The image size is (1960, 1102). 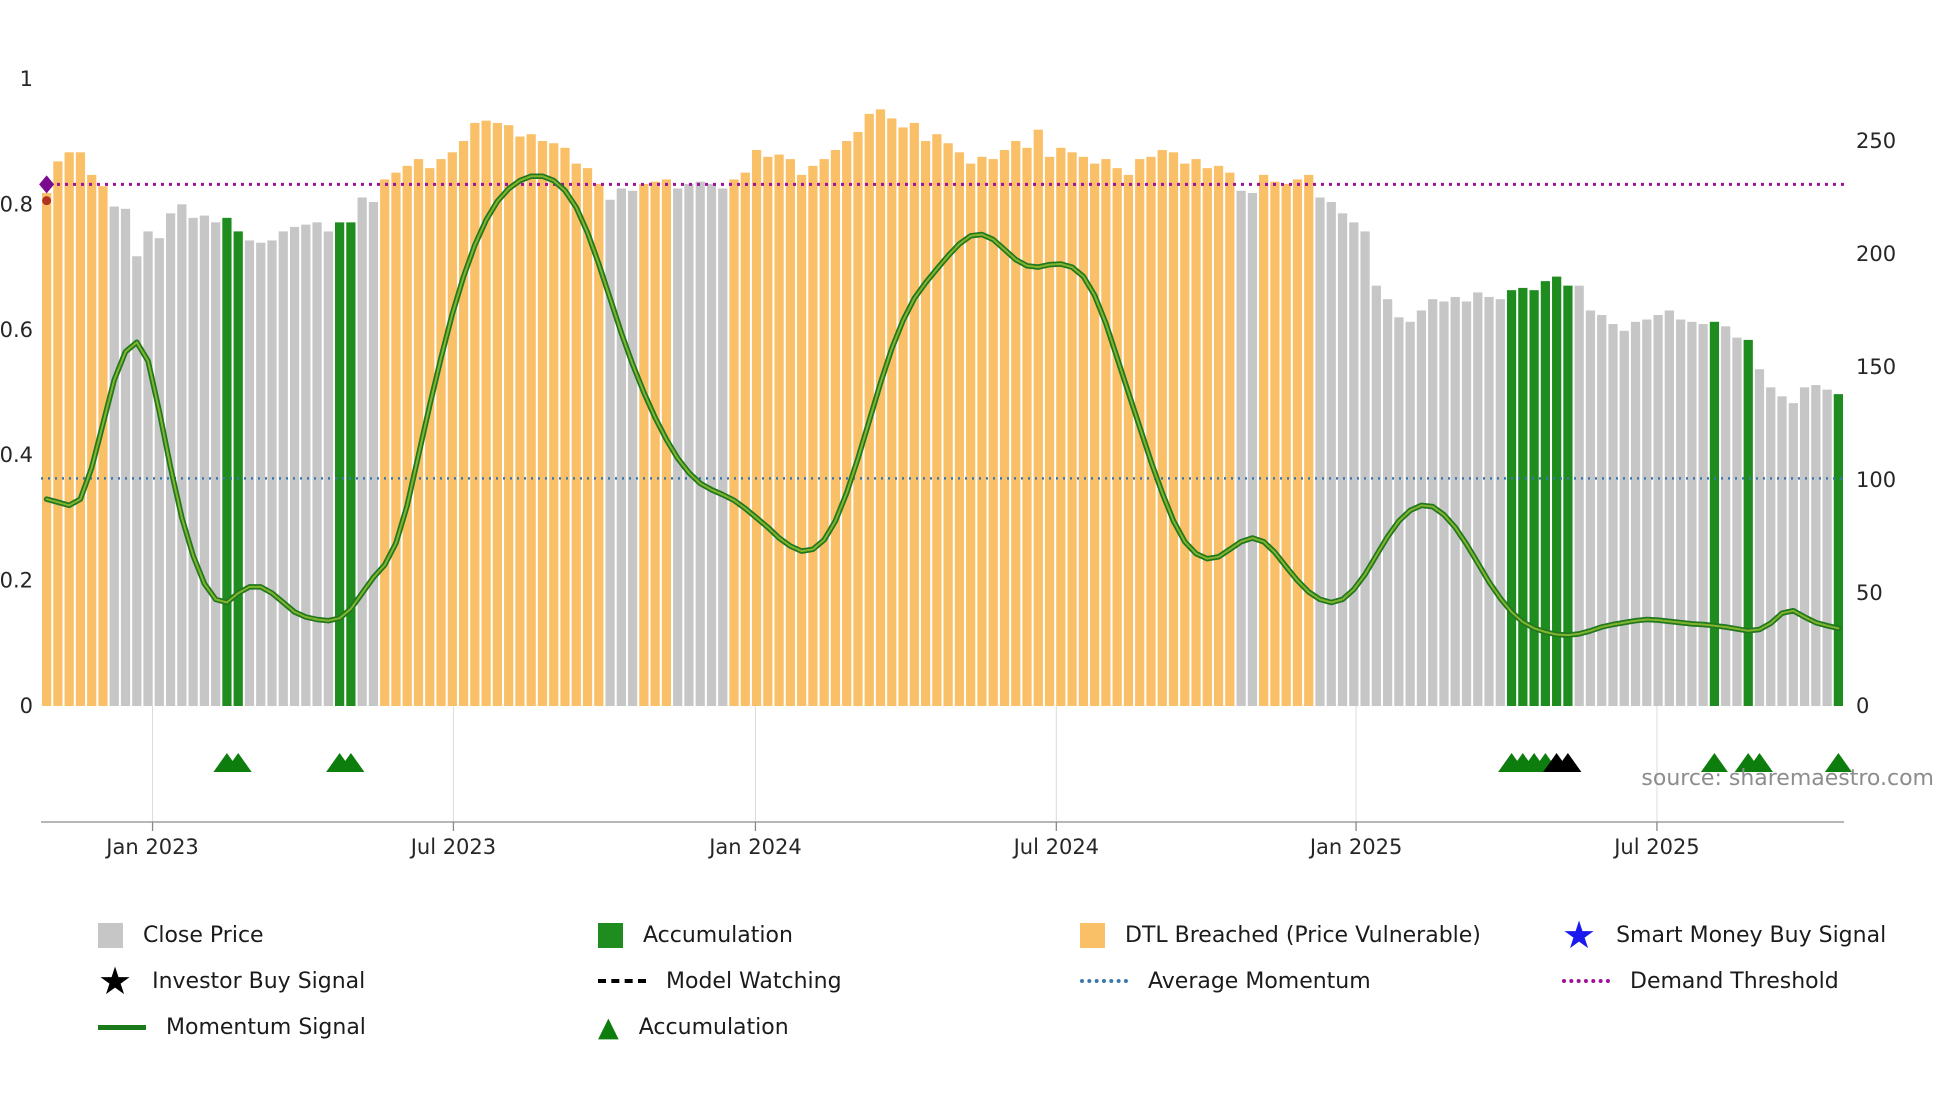 What do you see at coordinates (115, 981) in the screenshot?
I see `investor-buy-signal-icon: ★` at bounding box center [115, 981].